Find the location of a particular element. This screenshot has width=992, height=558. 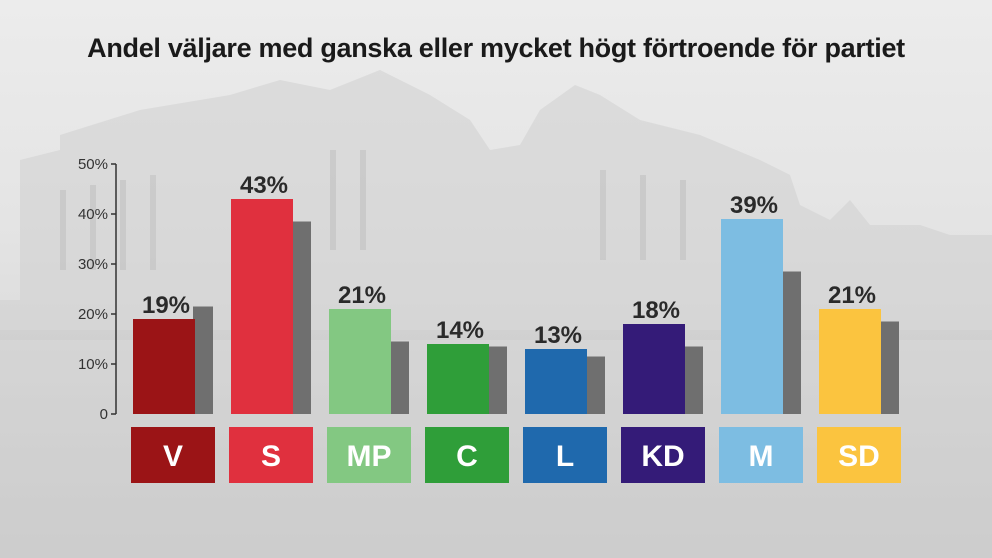

y-tick-label: 10% is located at coordinates (93, 364).